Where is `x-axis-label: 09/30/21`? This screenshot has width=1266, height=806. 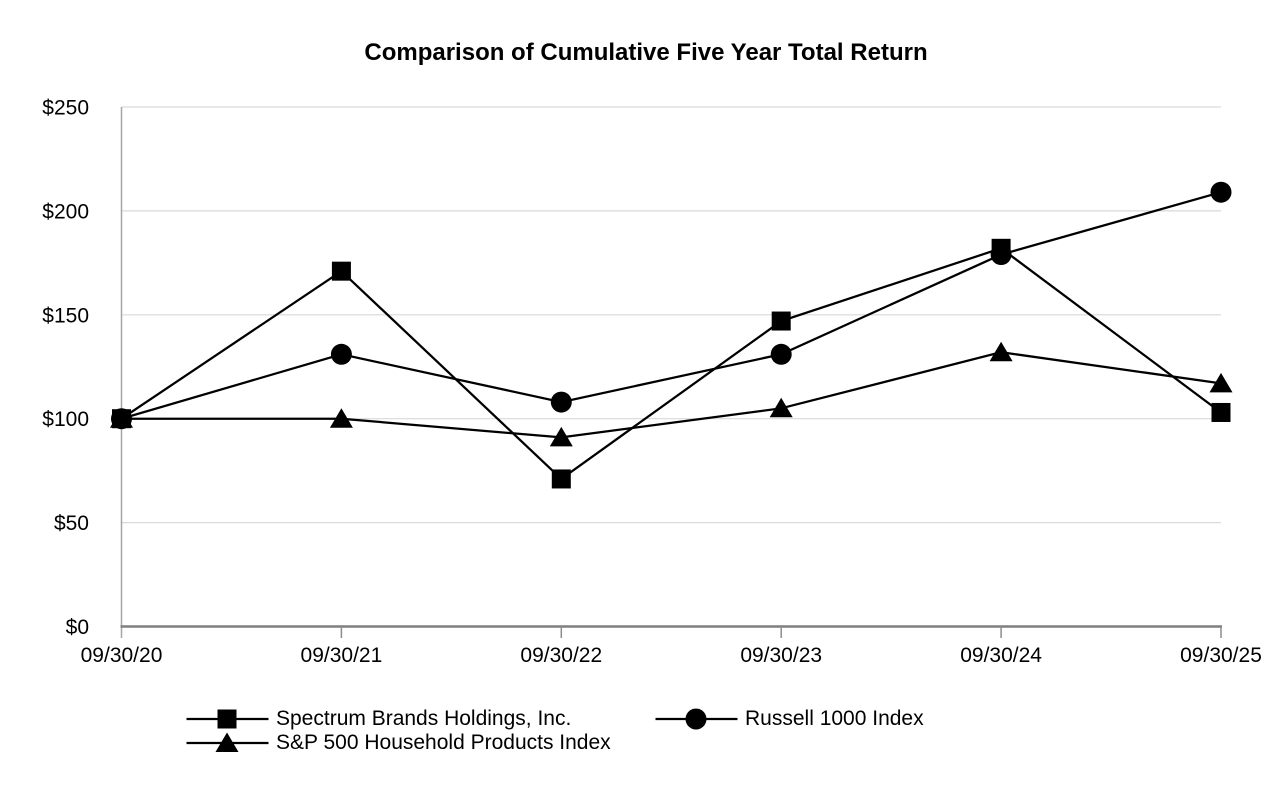 x-axis-label: 09/30/21 is located at coordinates (342, 655).